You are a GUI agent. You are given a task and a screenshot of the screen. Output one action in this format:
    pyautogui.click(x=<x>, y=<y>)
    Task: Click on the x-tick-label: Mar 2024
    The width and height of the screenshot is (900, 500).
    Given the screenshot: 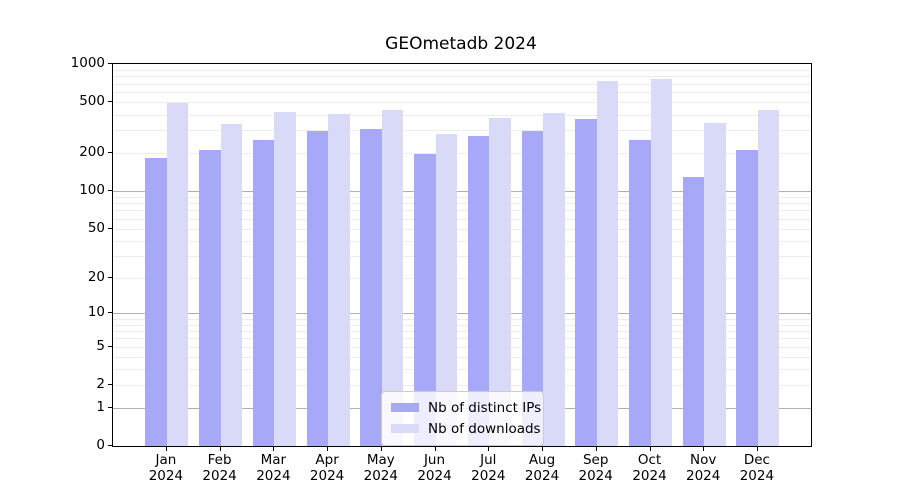 What is the action you would take?
    pyautogui.click(x=273, y=468)
    